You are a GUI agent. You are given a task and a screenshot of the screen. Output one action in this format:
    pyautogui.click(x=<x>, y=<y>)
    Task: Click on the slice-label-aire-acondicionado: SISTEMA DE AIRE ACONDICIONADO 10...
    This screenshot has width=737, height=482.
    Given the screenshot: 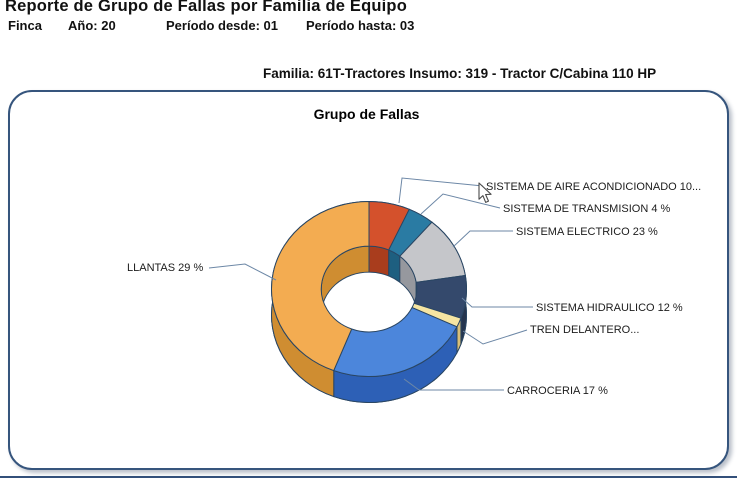 What is the action you would take?
    pyautogui.click(x=594, y=187)
    